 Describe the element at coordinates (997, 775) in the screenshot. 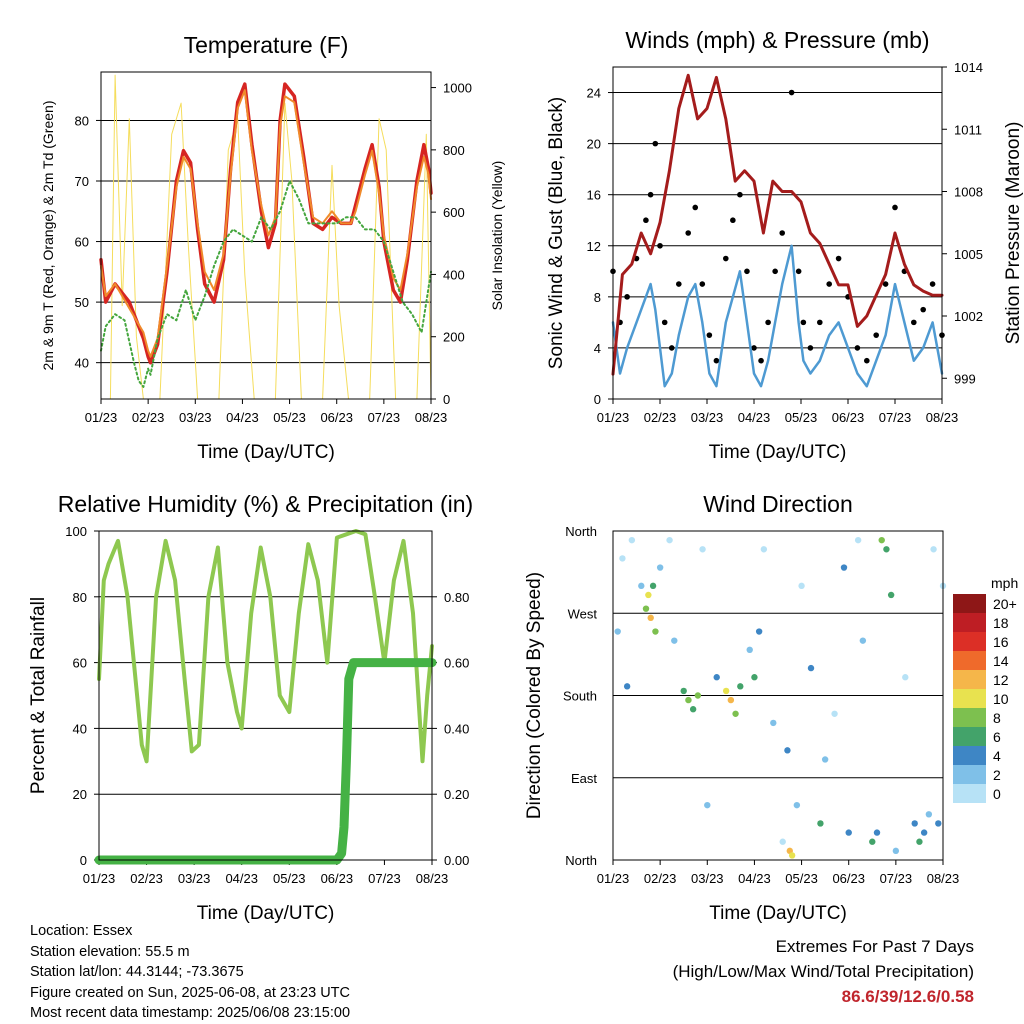

I see `legend-label: 2` at that location.